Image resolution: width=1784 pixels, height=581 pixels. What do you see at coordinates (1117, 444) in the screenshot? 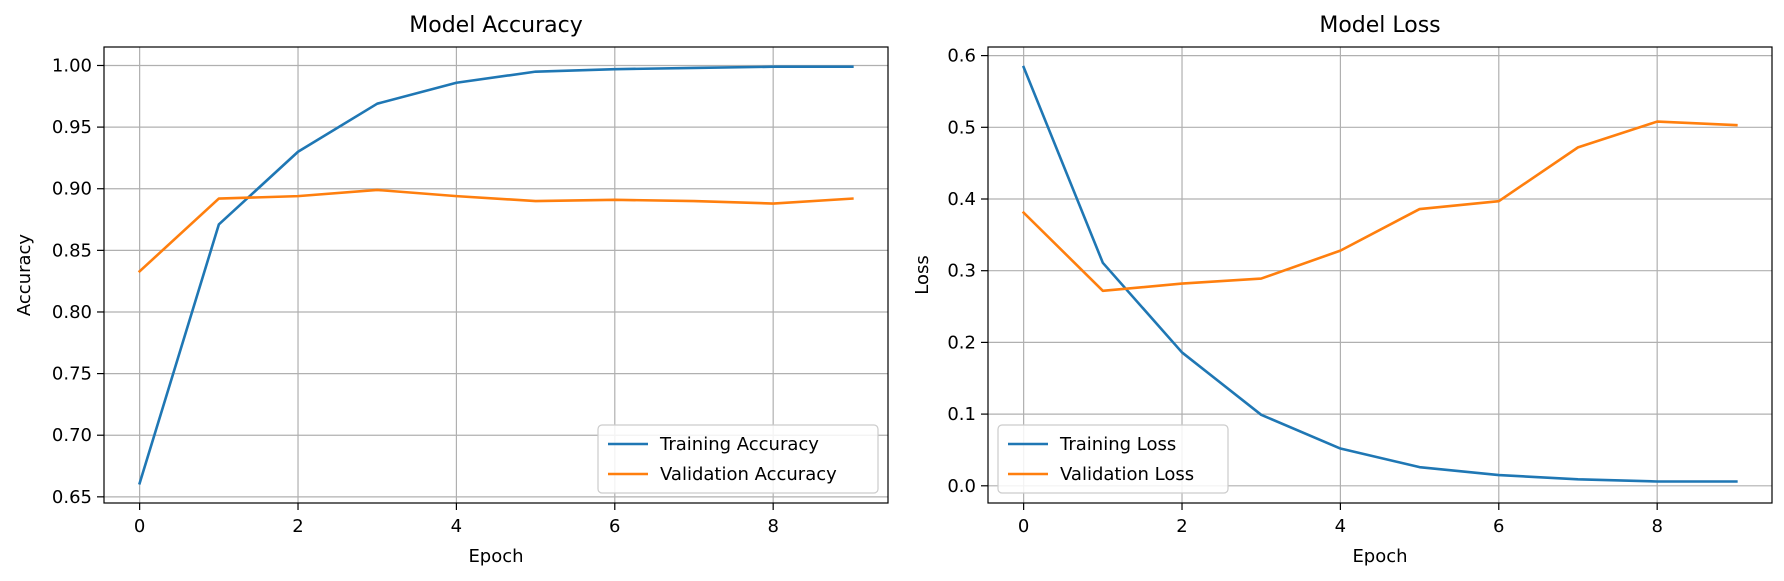
I see `loss-legend-label: Training Loss` at bounding box center [1117, 444].